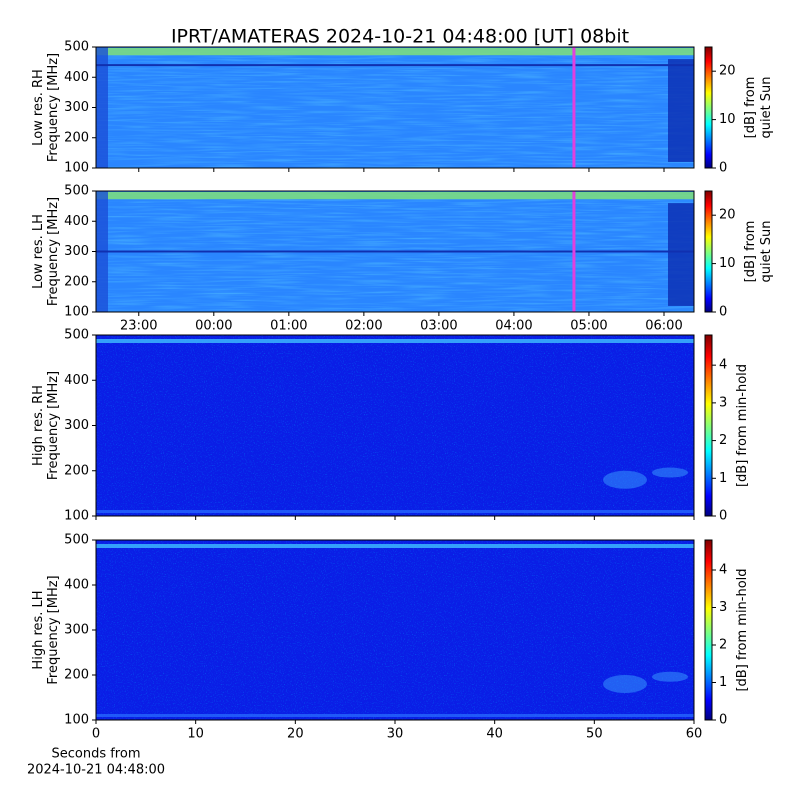 This screenshot has height=800, width=800. What do you see at coordinates (95, 754) in the screenshot?
I see `x-axis-label: Seconds from` at bounding box center [95, 754].